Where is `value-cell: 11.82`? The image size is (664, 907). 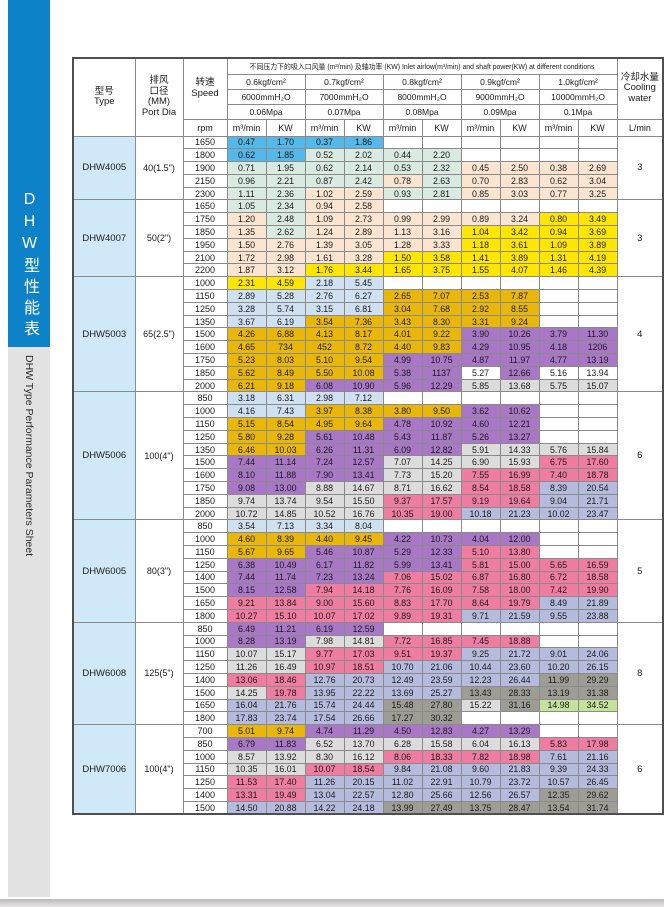 value-cell: 11.82 is located at coordinates (363, 564).